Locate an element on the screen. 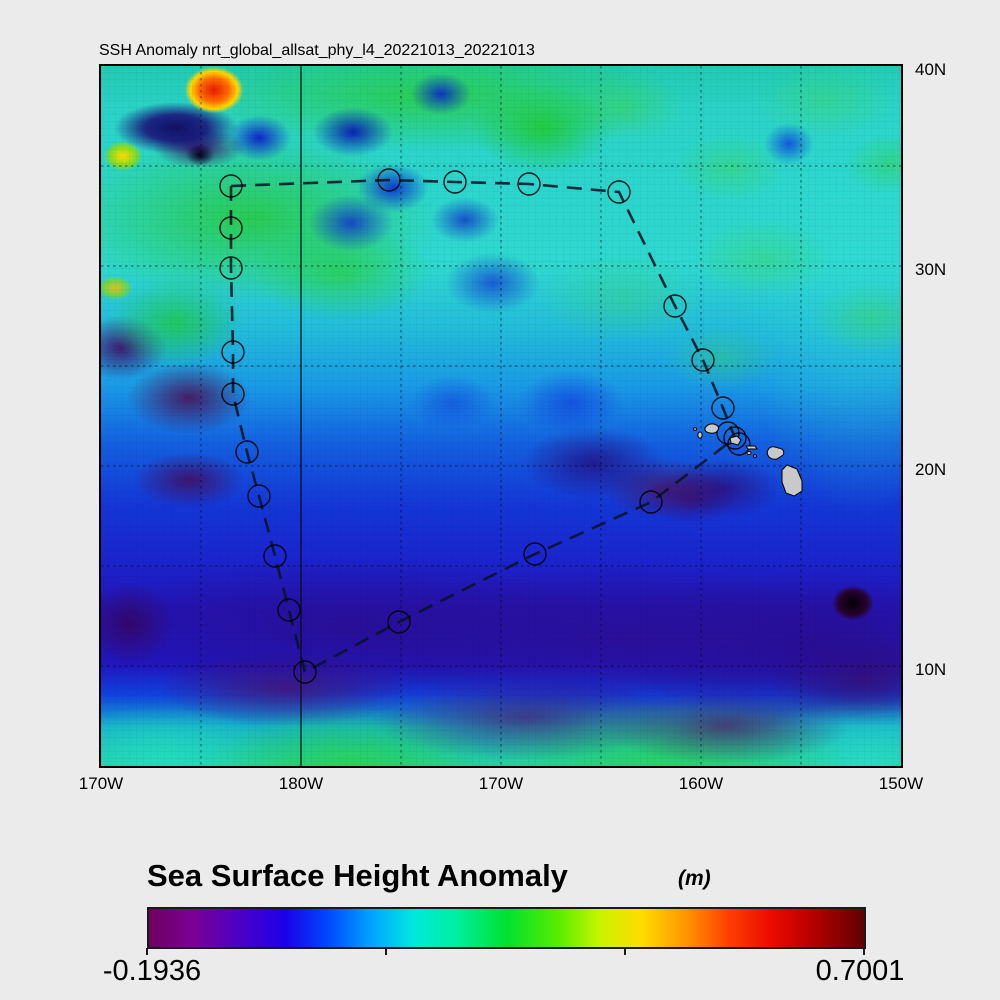 The width and height of the screenshot is (1000, 1000). colorbar-unit: (m) is located at coordinates (694, 878).